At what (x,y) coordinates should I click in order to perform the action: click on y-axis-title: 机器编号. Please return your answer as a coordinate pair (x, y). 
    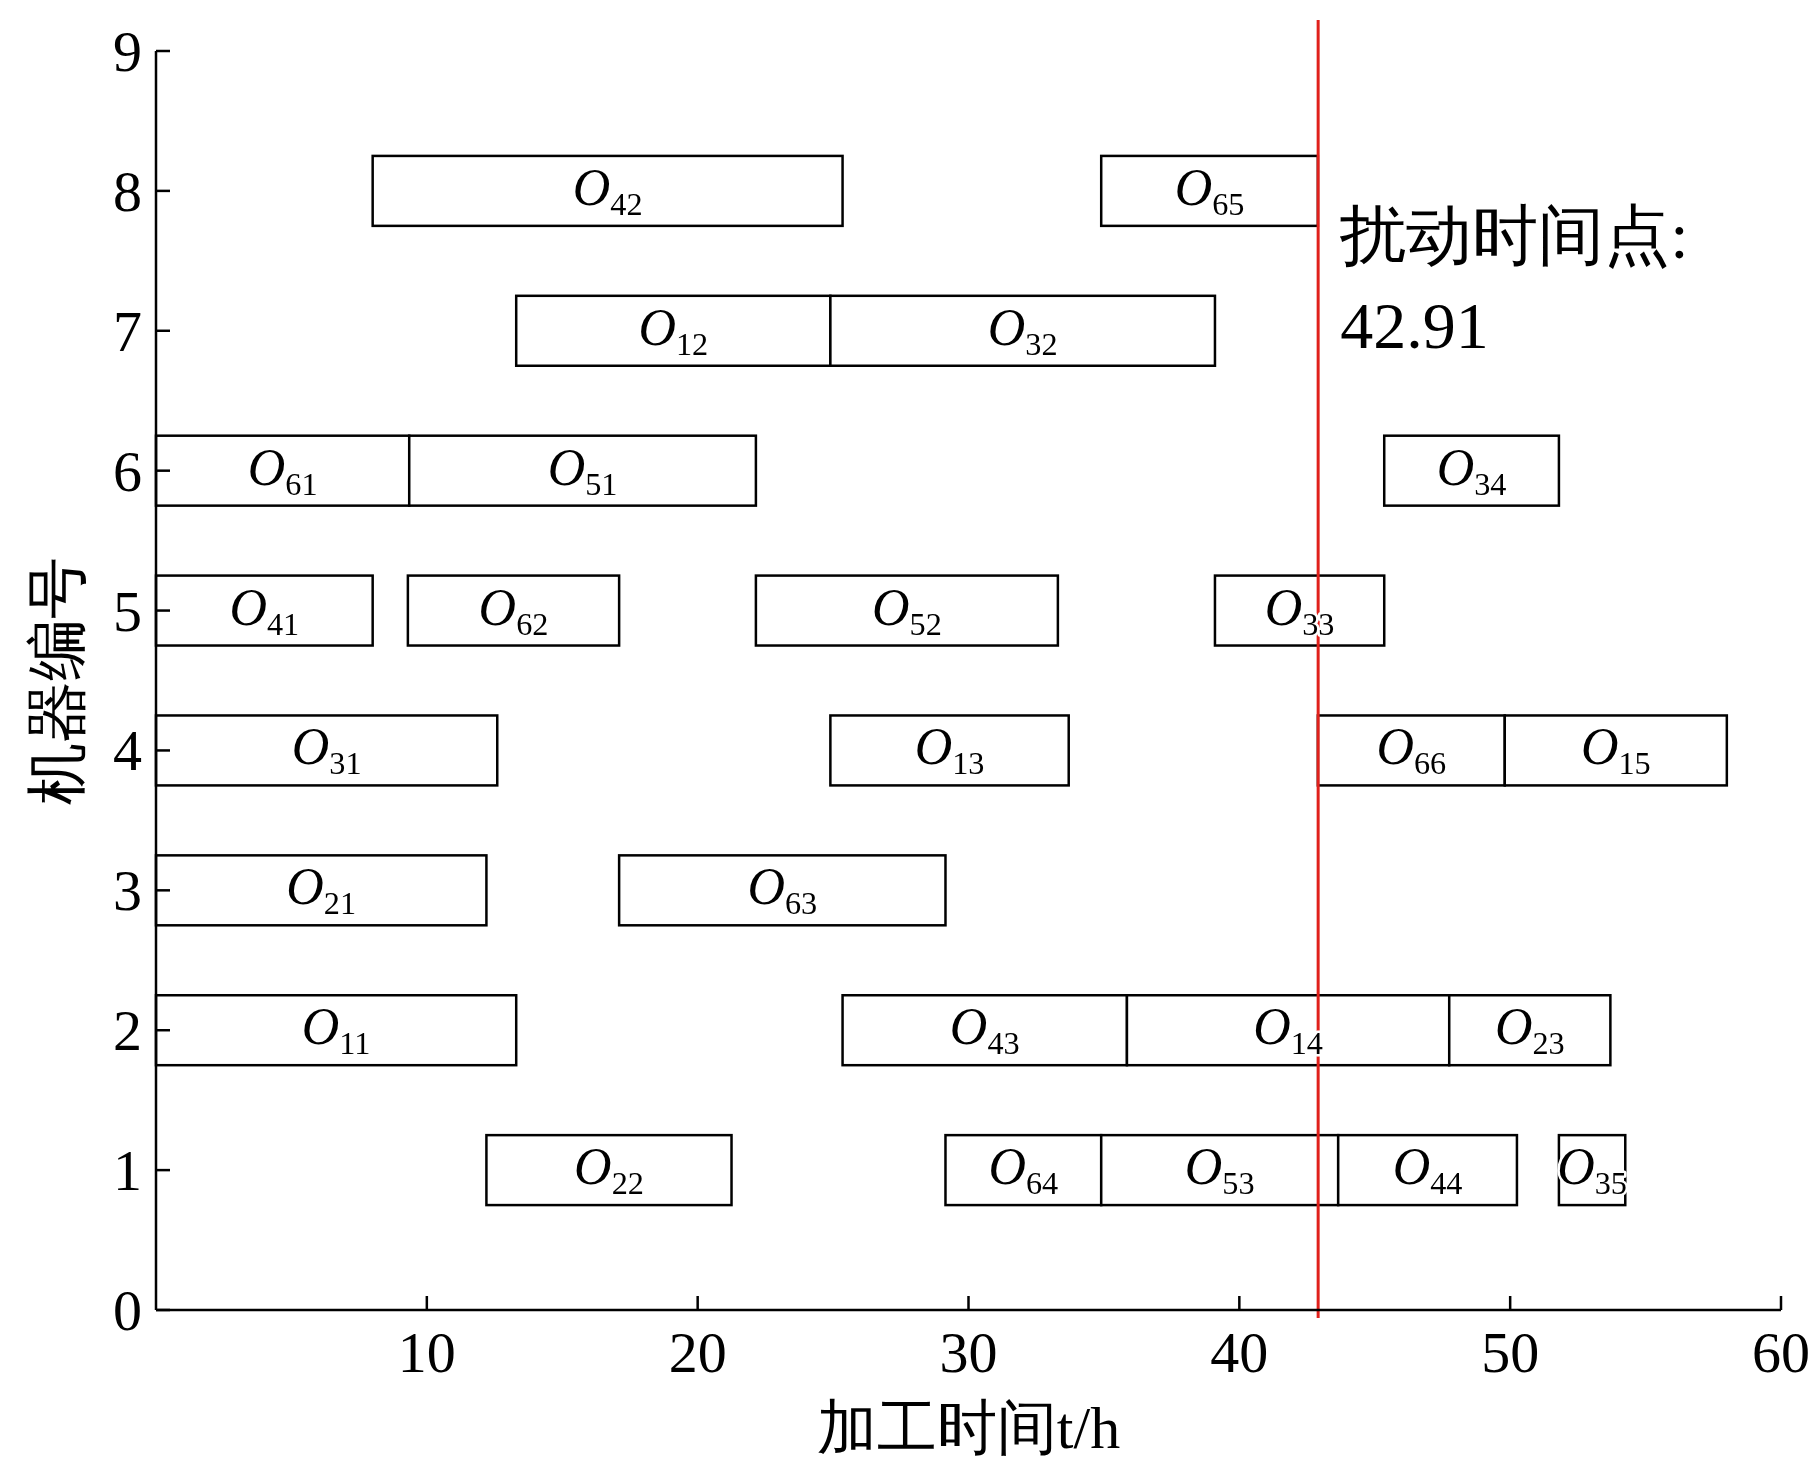
    Looking at the image, I should click on (57, 680).